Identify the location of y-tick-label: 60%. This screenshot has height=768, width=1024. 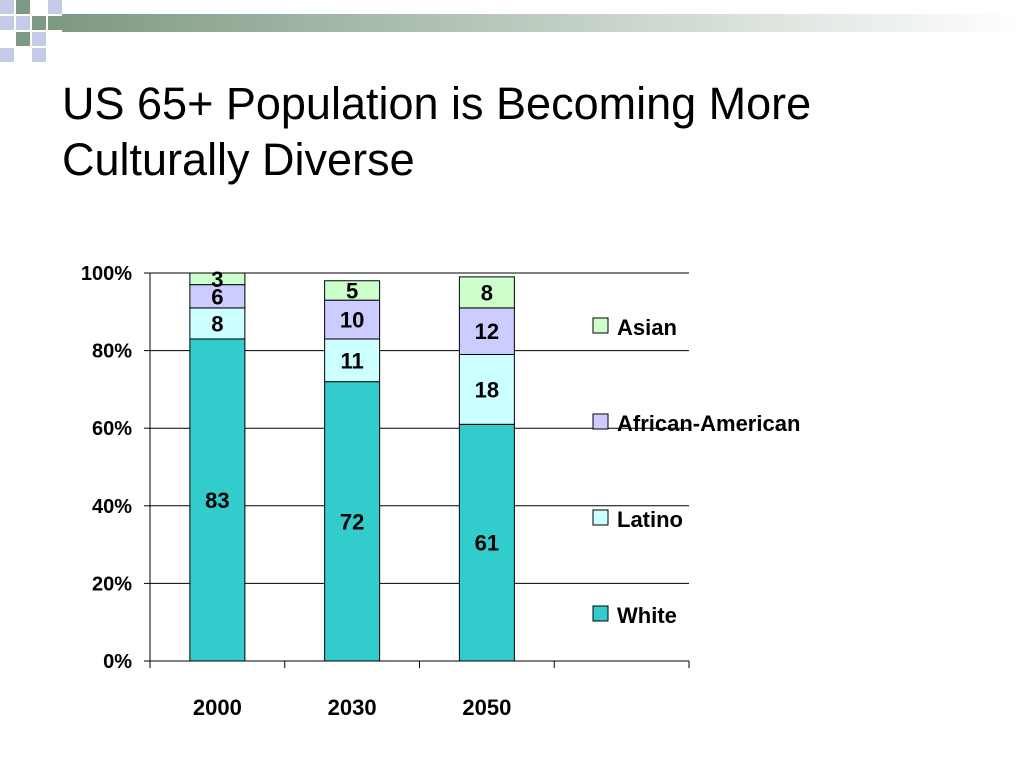
(112, 429).